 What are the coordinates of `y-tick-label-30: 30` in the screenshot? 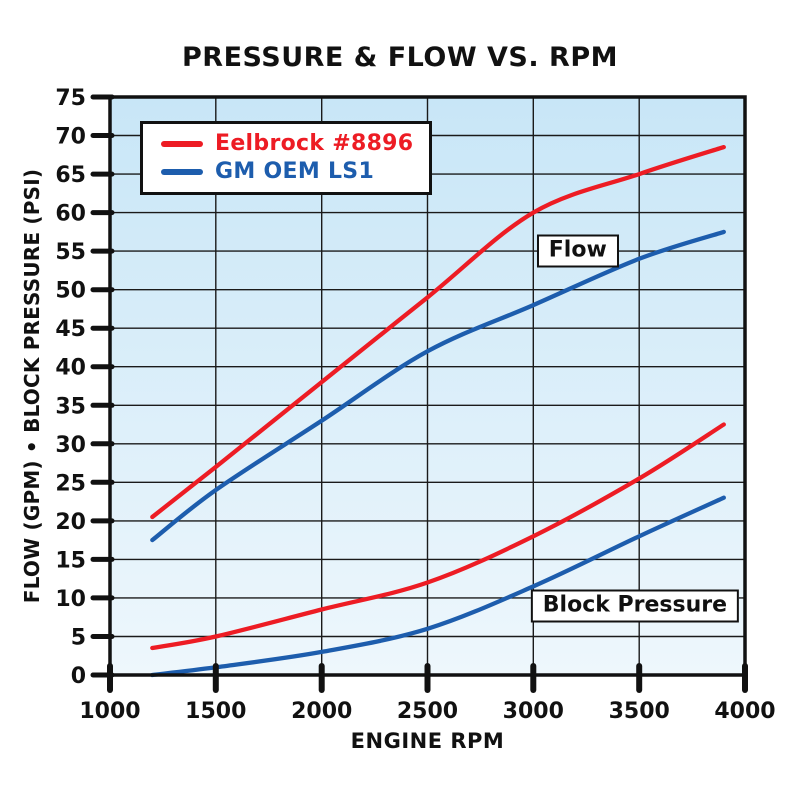 It's located at (70, 445).